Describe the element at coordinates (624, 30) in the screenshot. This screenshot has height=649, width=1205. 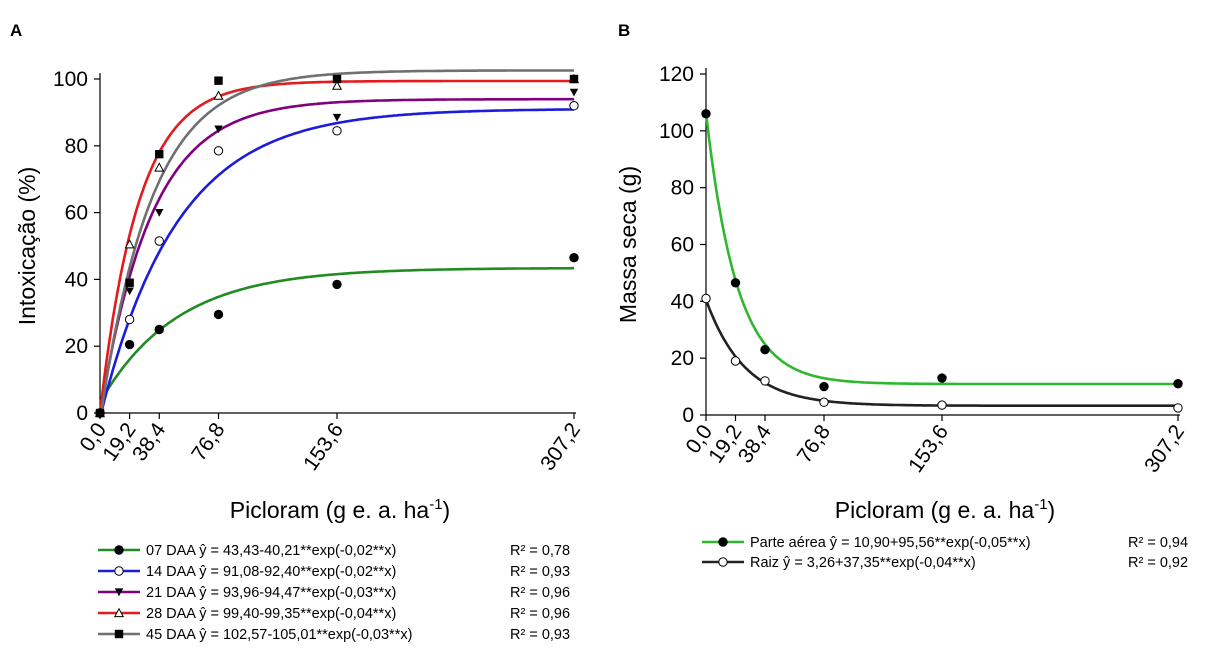
I see `panel-label: B` at that location.